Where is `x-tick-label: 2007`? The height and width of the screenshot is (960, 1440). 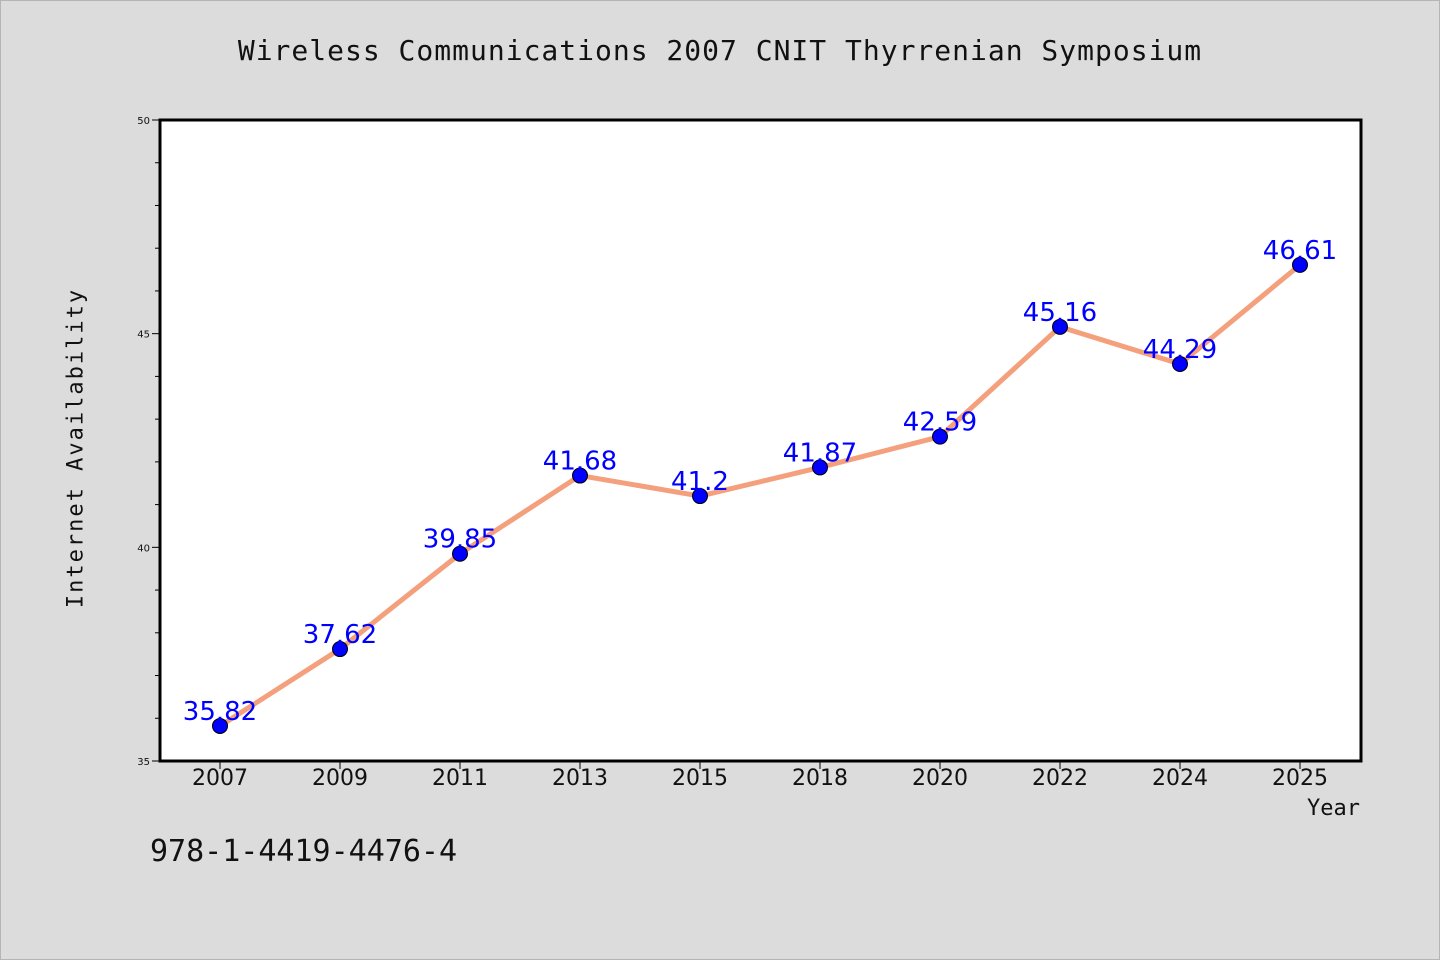
x-tick-label: 2007 is located at coordinates (220, 778).